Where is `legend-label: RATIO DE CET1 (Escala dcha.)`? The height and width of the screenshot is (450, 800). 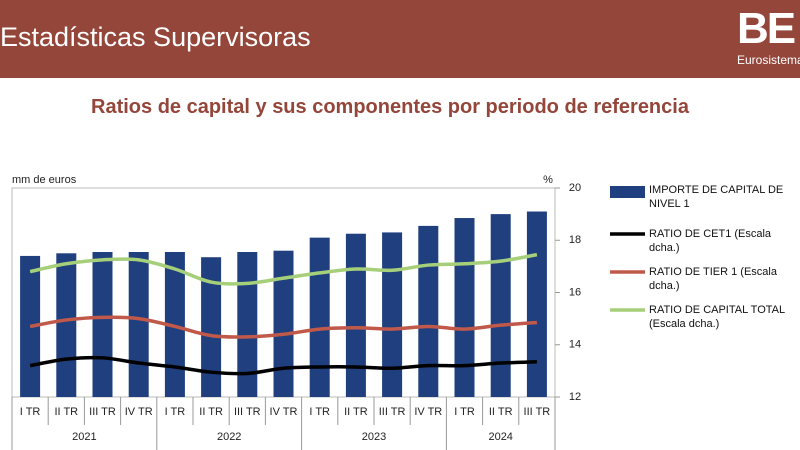
legend-label: RATIO DE CET1 (Escala dcha.) is located at coordinates (710, 241).